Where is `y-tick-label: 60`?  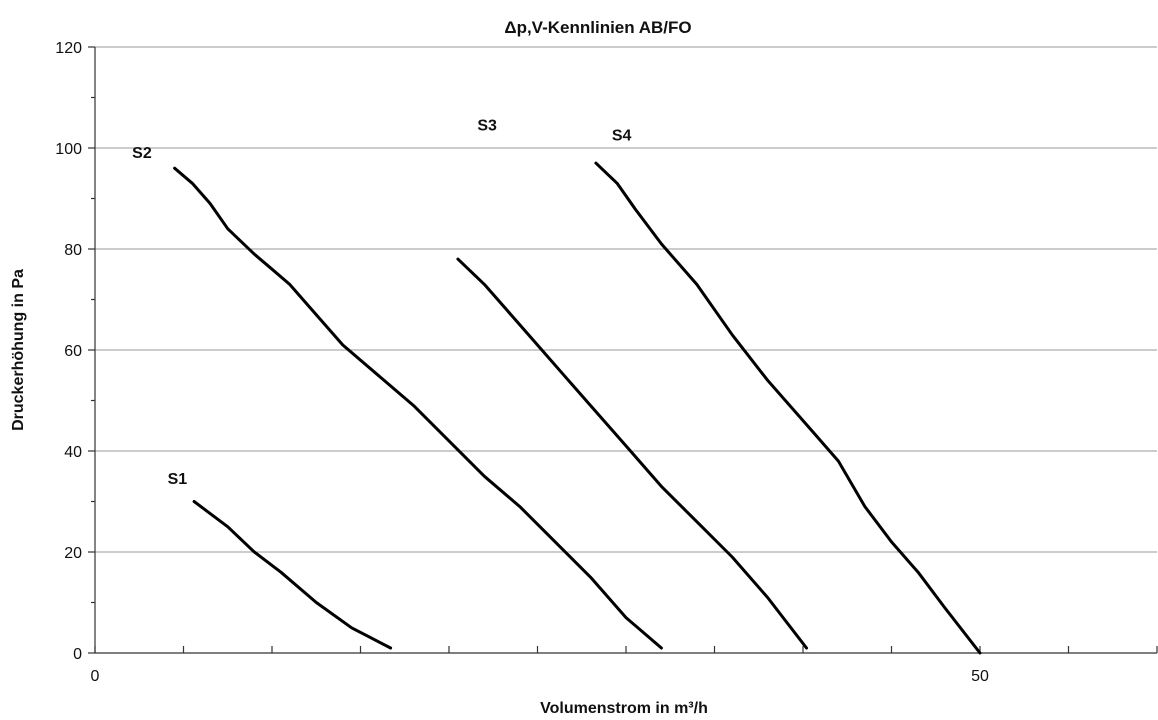 y-tick-label: 60 is located at coordinates (73, 351).